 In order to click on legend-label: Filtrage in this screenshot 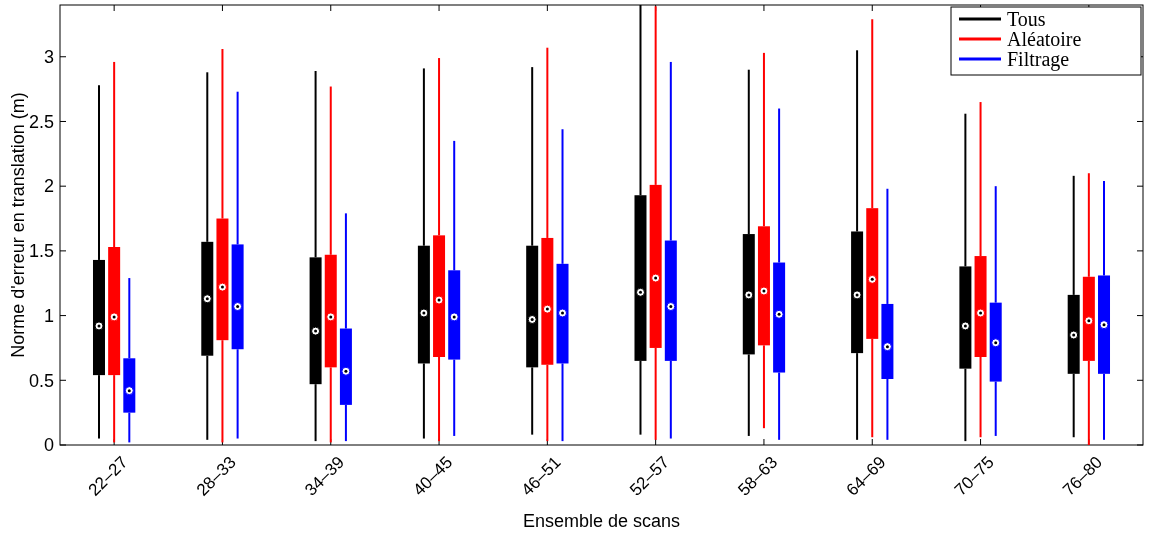, I will do `click(1038, 59)`.